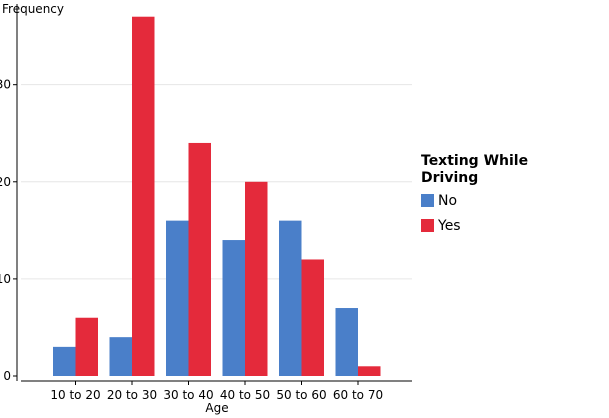 The width and height of the screenshot is (609, 418). What do you see at coordinates (427, 200) in the screenshot?
I see `legend-swatch-no` at bounding box center [427, 200].